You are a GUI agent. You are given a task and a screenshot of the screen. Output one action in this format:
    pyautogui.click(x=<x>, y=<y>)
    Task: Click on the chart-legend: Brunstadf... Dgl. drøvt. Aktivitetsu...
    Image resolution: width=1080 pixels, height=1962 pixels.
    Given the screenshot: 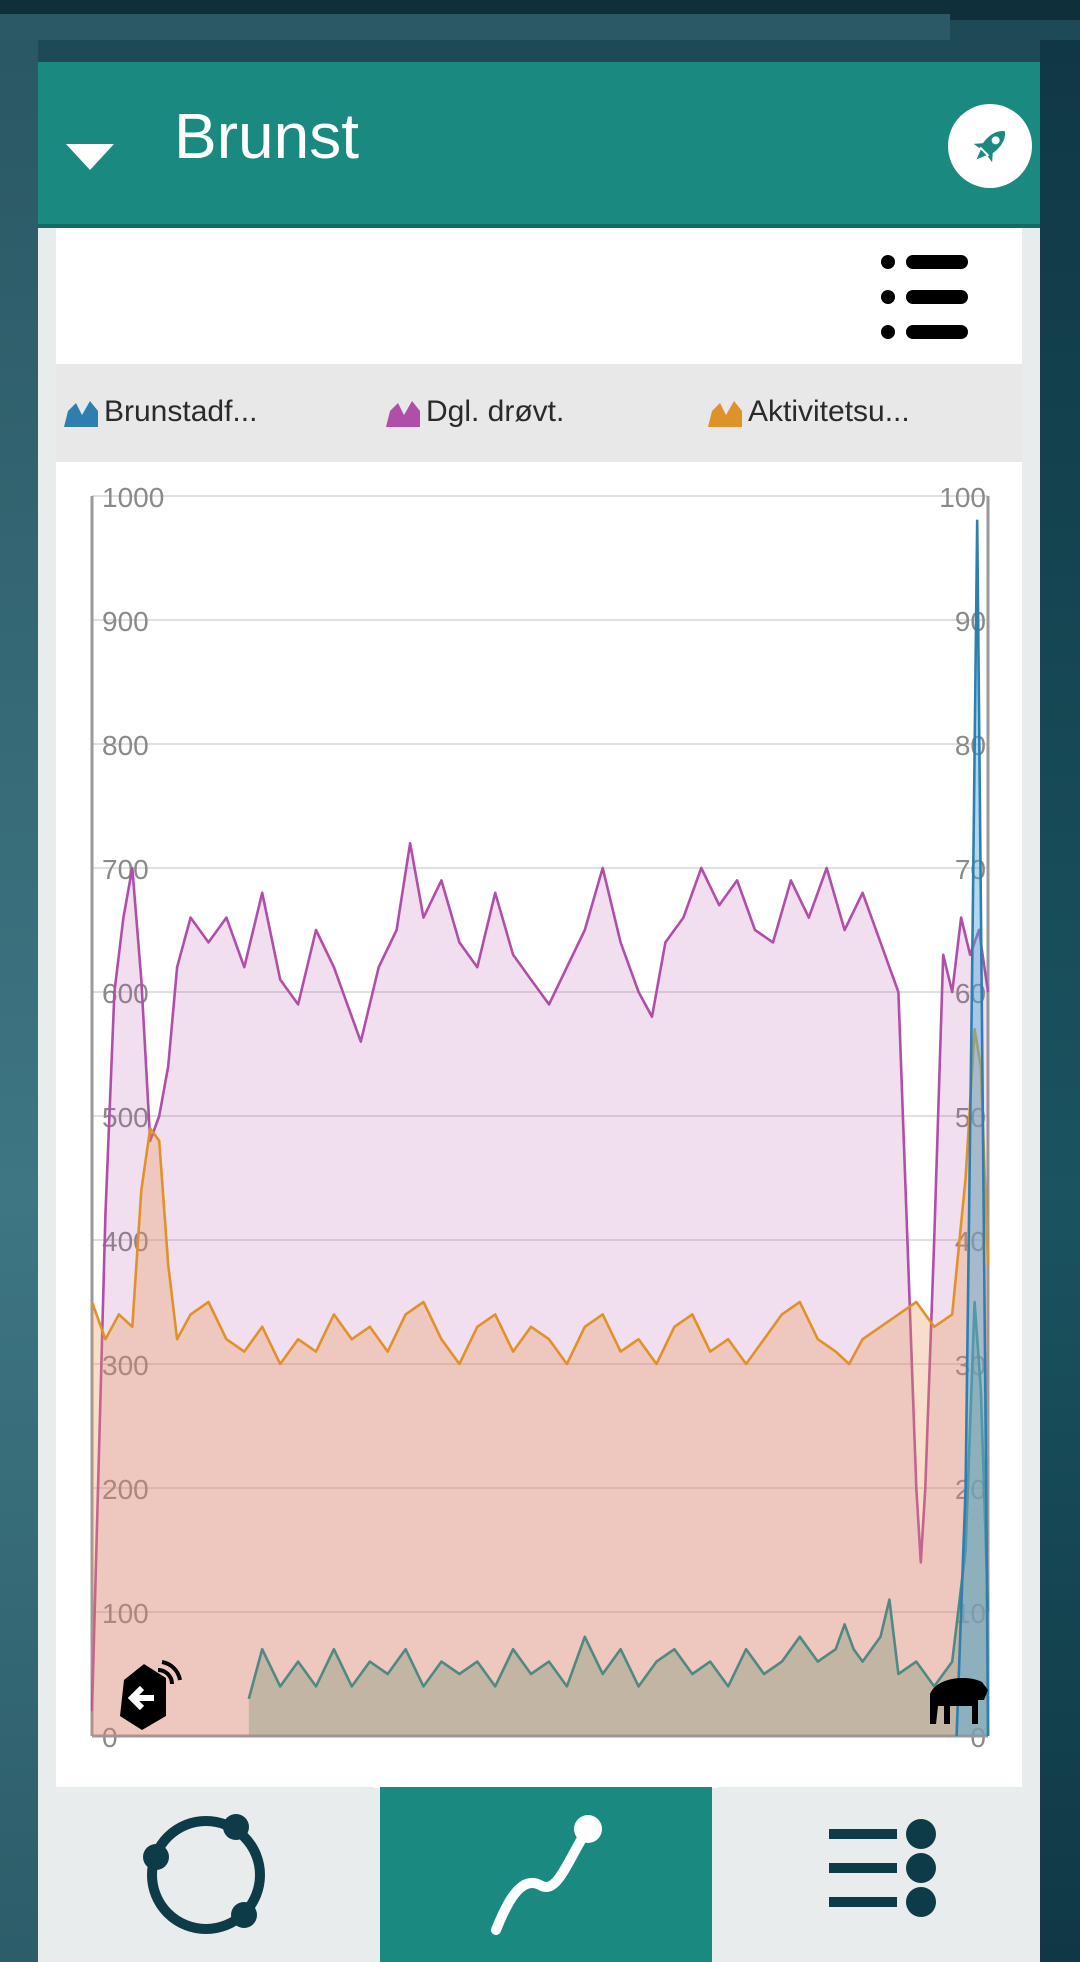 What is the action you would take?
    pyautogui.click(x=539, y=413)
    